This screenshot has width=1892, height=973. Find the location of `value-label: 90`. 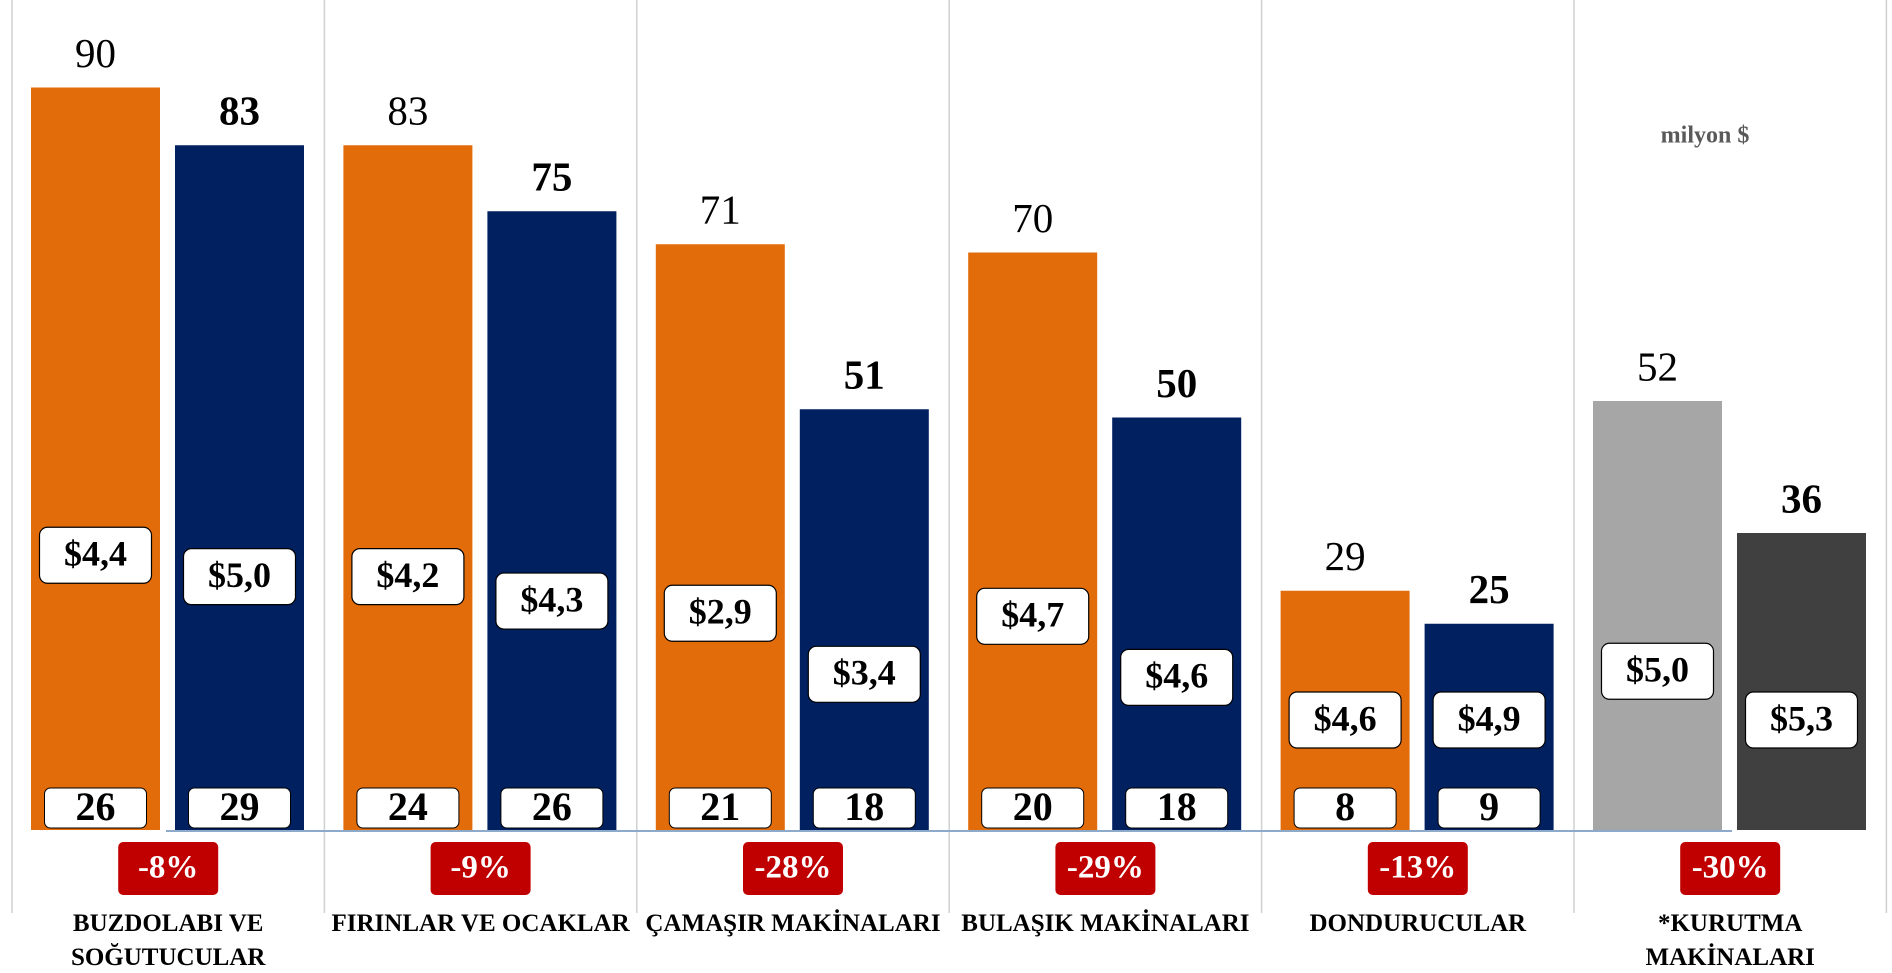

value-label: 90 is located at coordinates (95, 53).